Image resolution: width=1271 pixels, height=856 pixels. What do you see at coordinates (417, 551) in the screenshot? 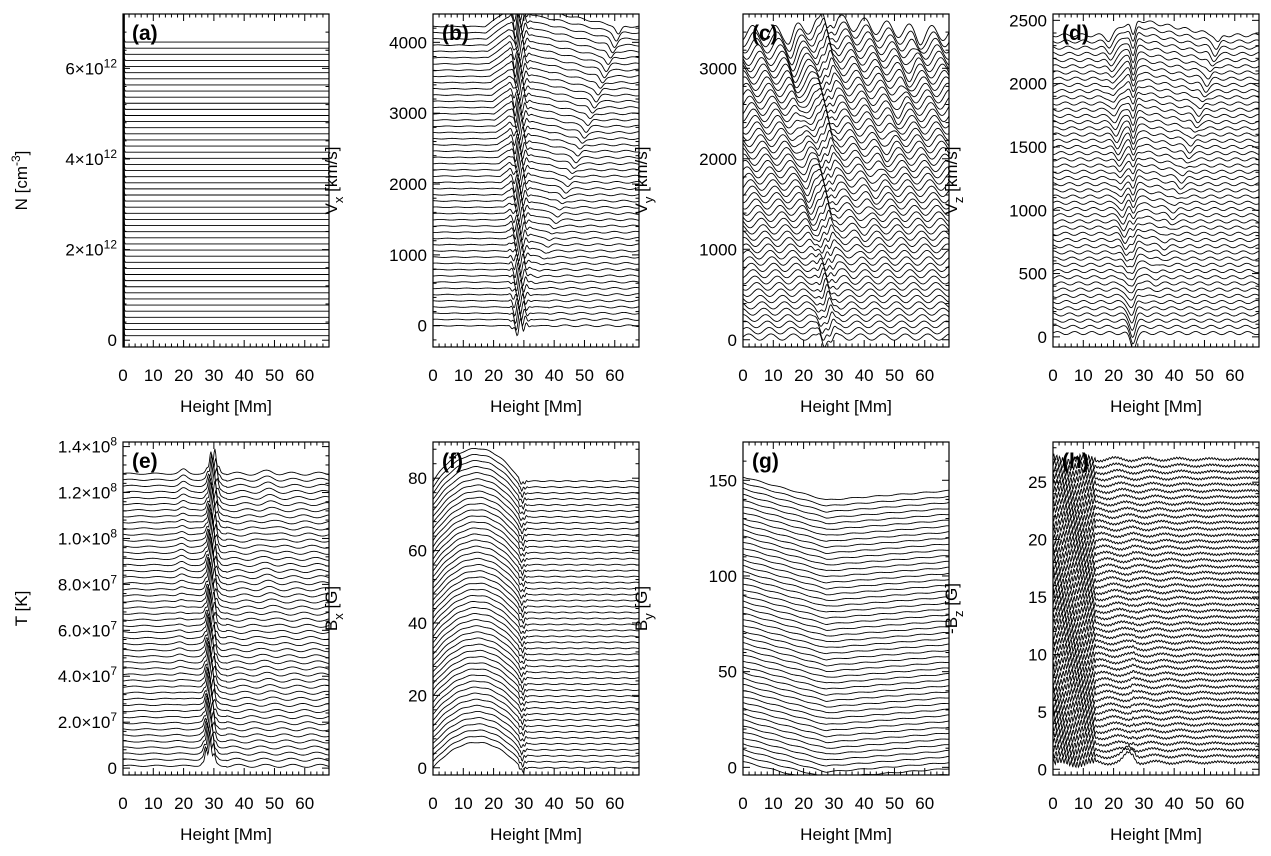
I see `y-tick-label: 60` at bounding box center [417, 551].